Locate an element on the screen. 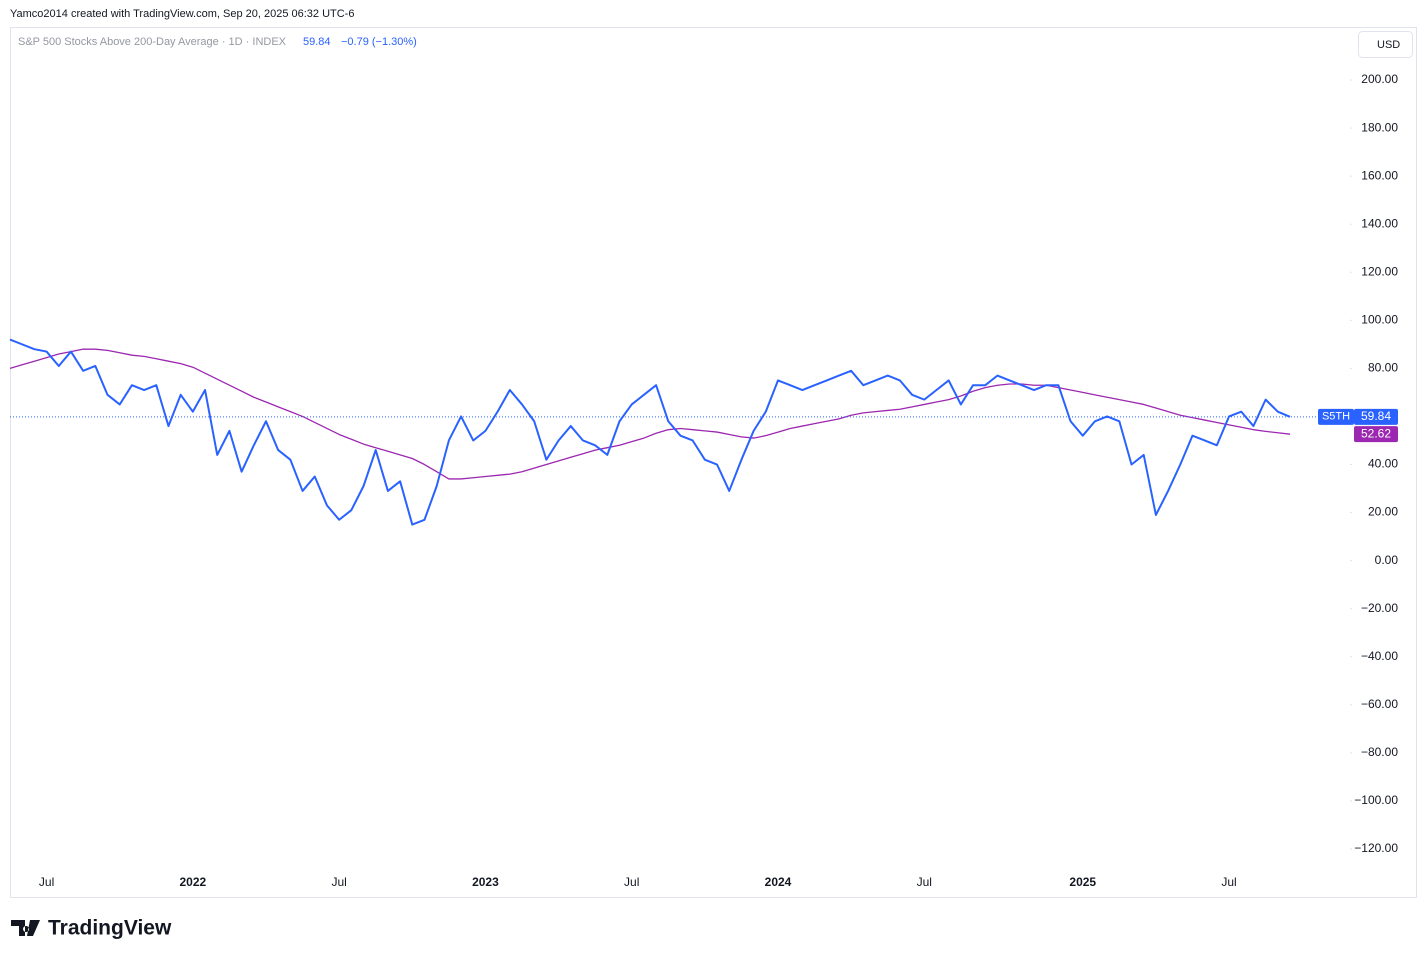 The height and width of the screenshot is (963, 1426). moving-average-line is located at coordinates (650, 414).